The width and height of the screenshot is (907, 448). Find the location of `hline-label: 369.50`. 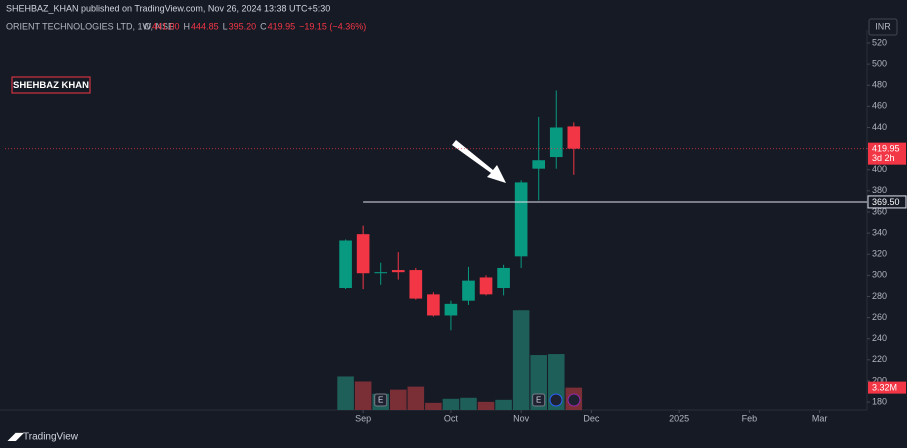

hline-label: 369.50 is located at coordinates (886, 202).